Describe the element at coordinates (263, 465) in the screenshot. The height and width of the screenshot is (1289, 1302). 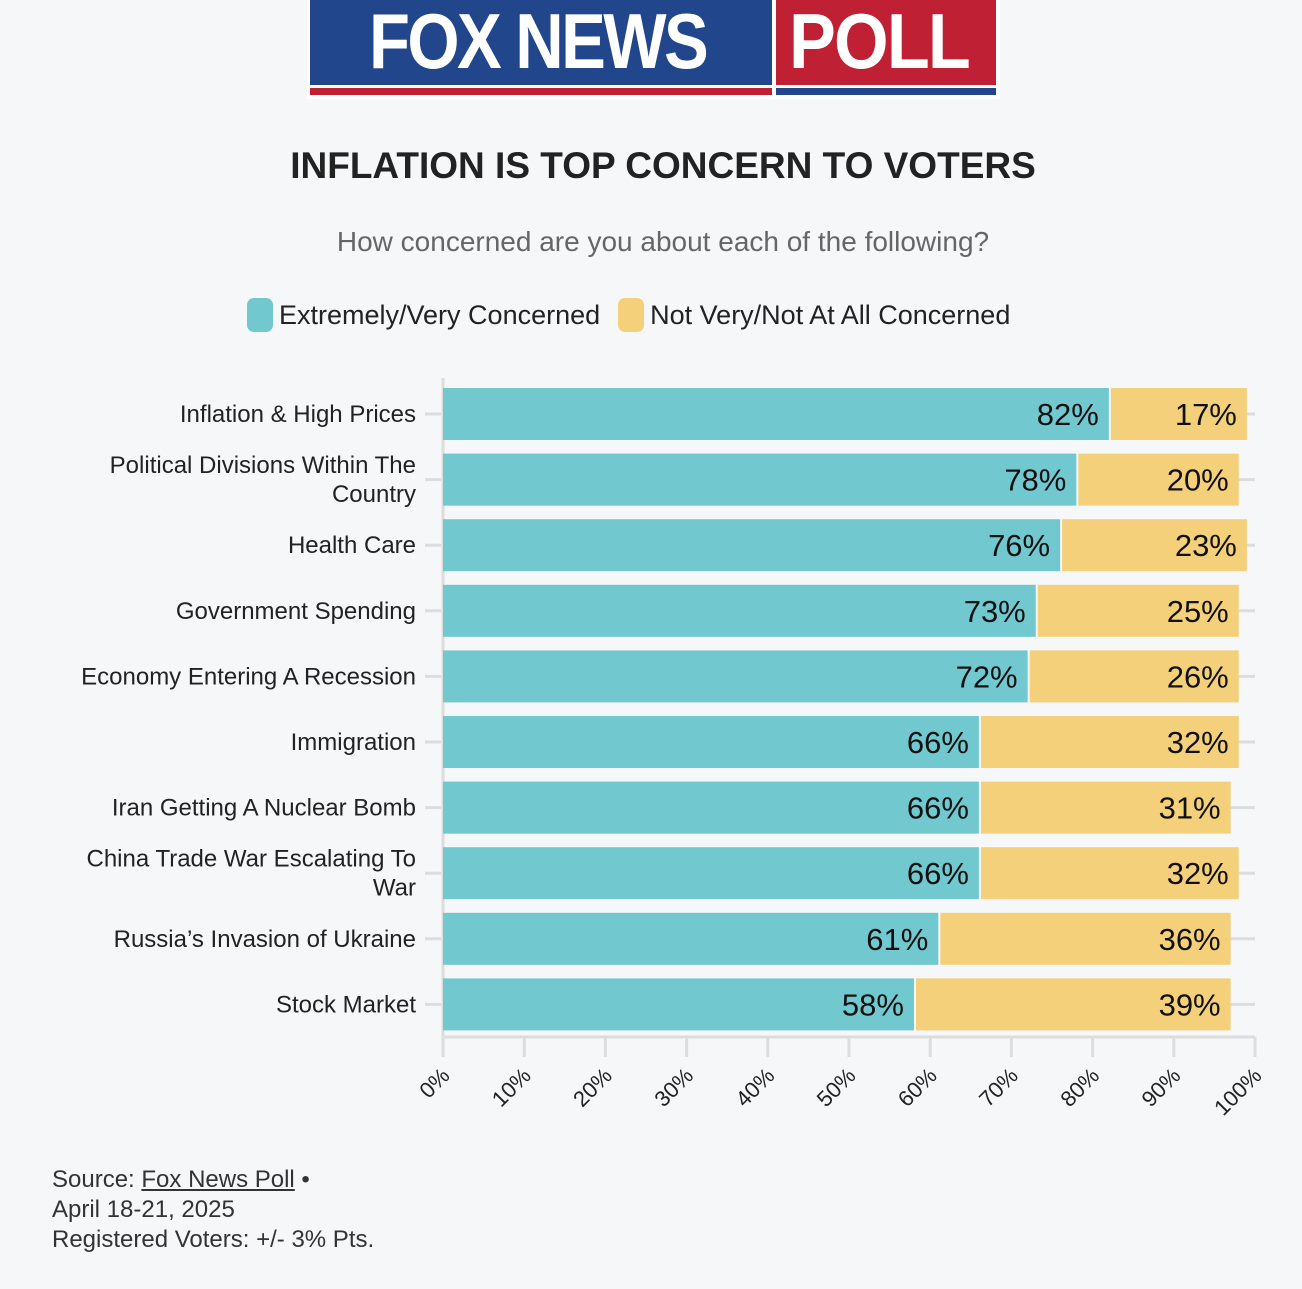
I see `category-label: Political Divisions Within The` at that location.